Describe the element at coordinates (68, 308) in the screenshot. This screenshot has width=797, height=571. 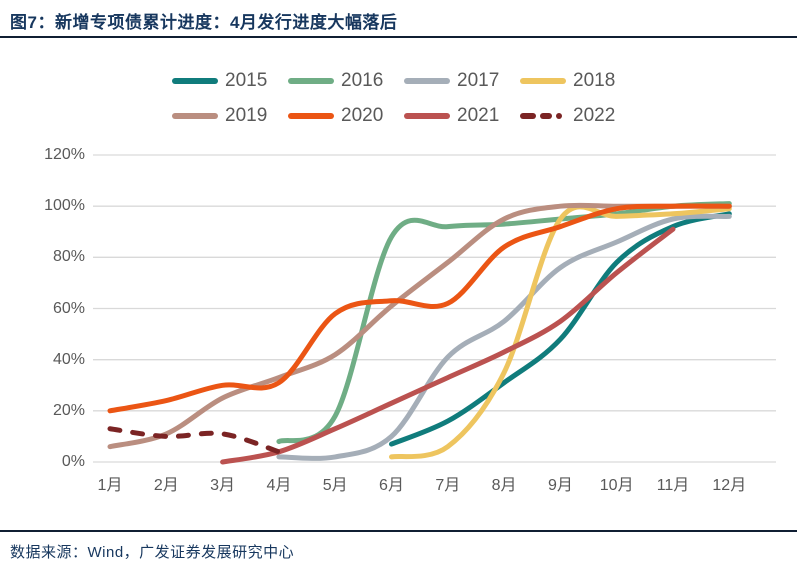
I see `y-tick-label: 60%` at that location.